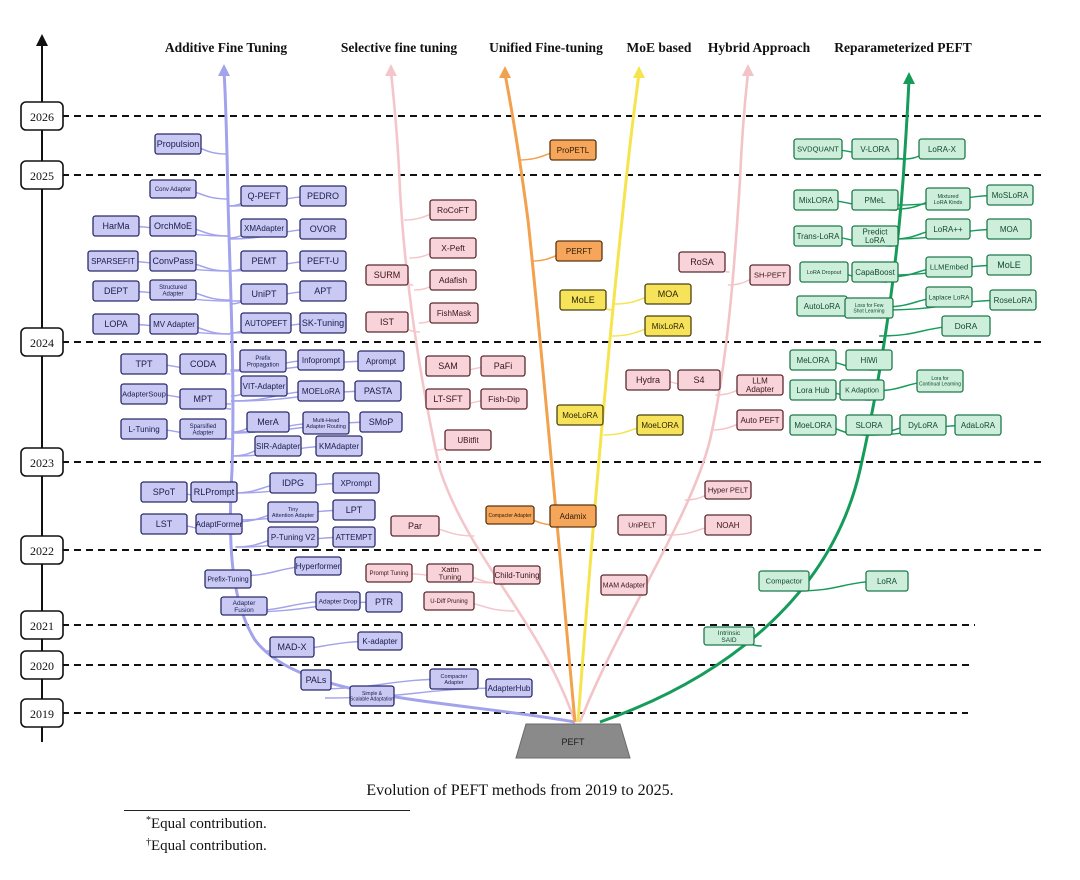 This screenshot has width=1080, height=880. I want to click on method-node-roselora: RoseLoRA, so click(1013, 300).